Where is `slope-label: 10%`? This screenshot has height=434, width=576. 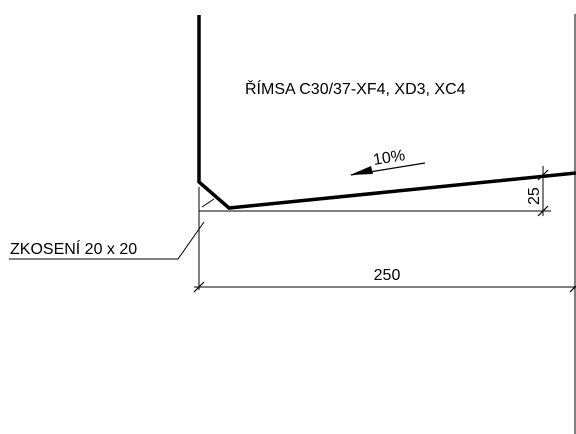
slope-label: 10% is located at coordinates (389, 158).